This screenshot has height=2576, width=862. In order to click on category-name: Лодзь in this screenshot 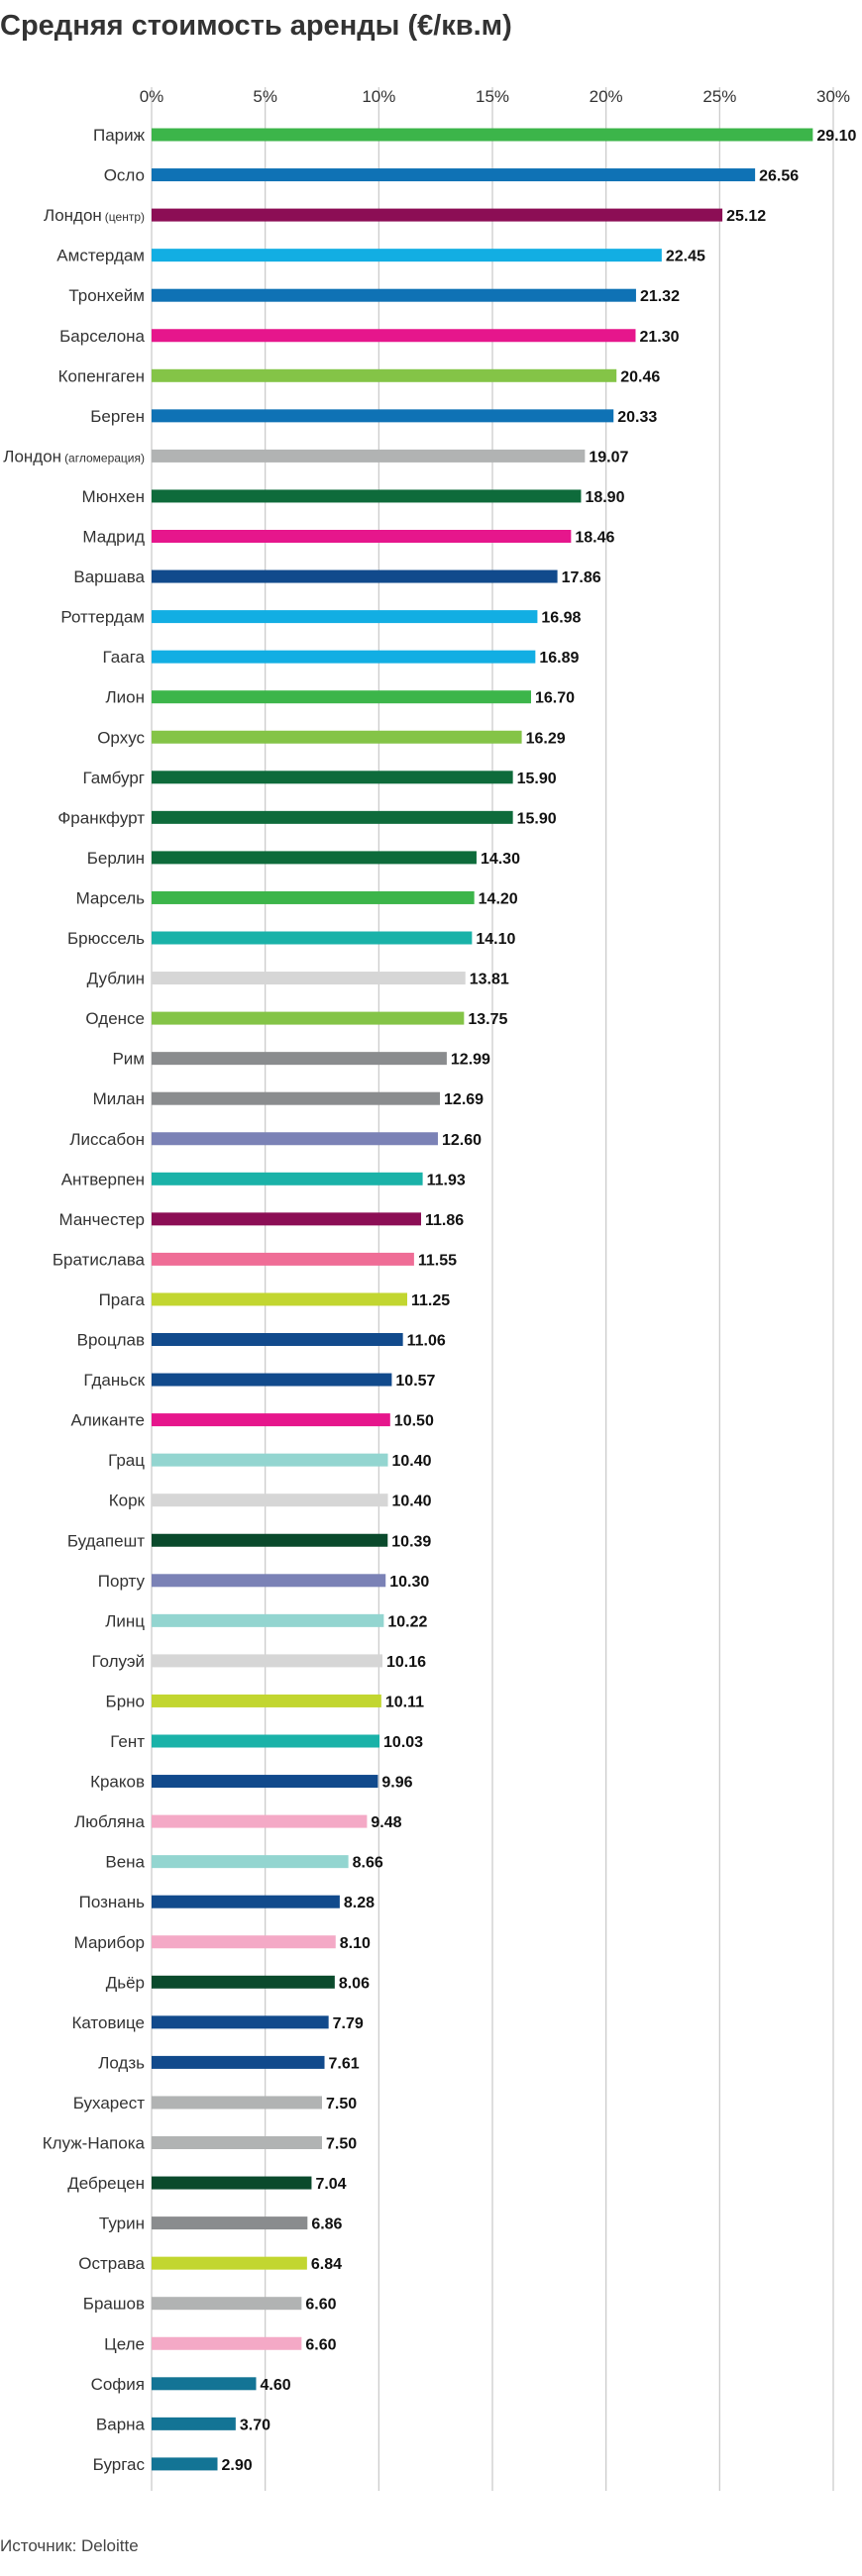, I will do `click(121, 2062)`.